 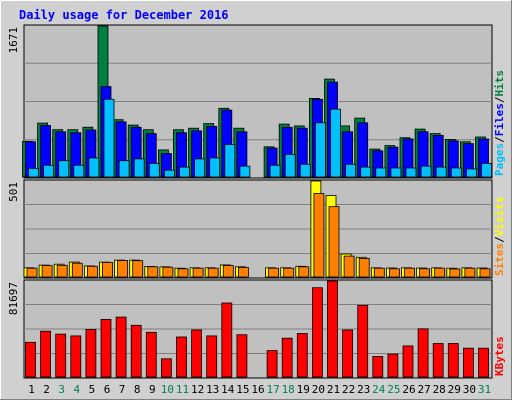 I want to click on x-tick-label-9: 9, so click(x=152, y=389).